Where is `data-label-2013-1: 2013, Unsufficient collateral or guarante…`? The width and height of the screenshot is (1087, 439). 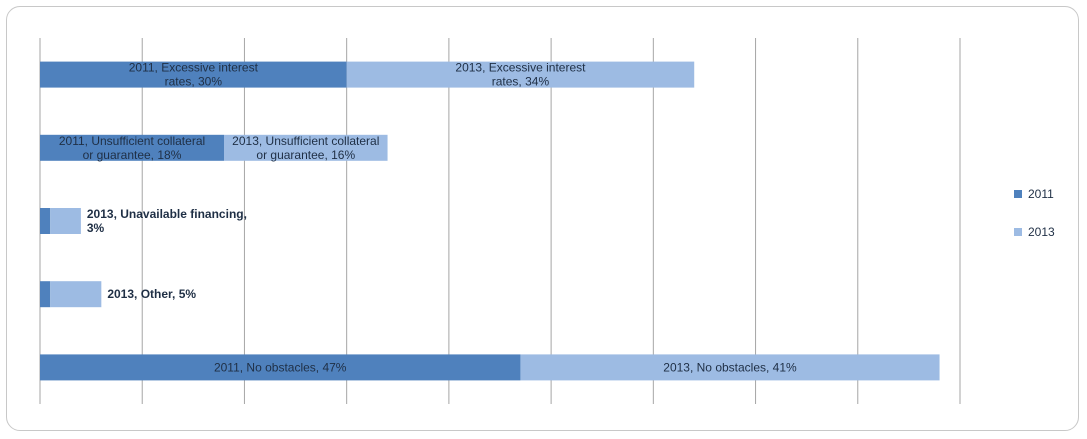
data-label-2013-1: 2013, Unsufficient collateral or guarante… is located at coordinates (305, 148).